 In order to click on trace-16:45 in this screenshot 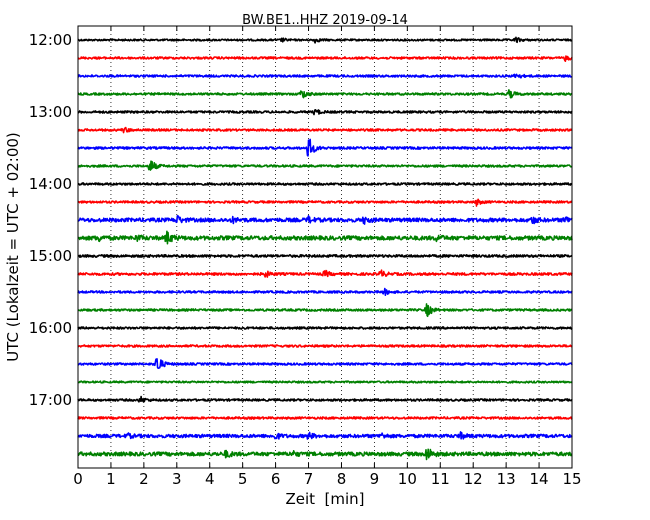, I will do `click(325, 382)`.